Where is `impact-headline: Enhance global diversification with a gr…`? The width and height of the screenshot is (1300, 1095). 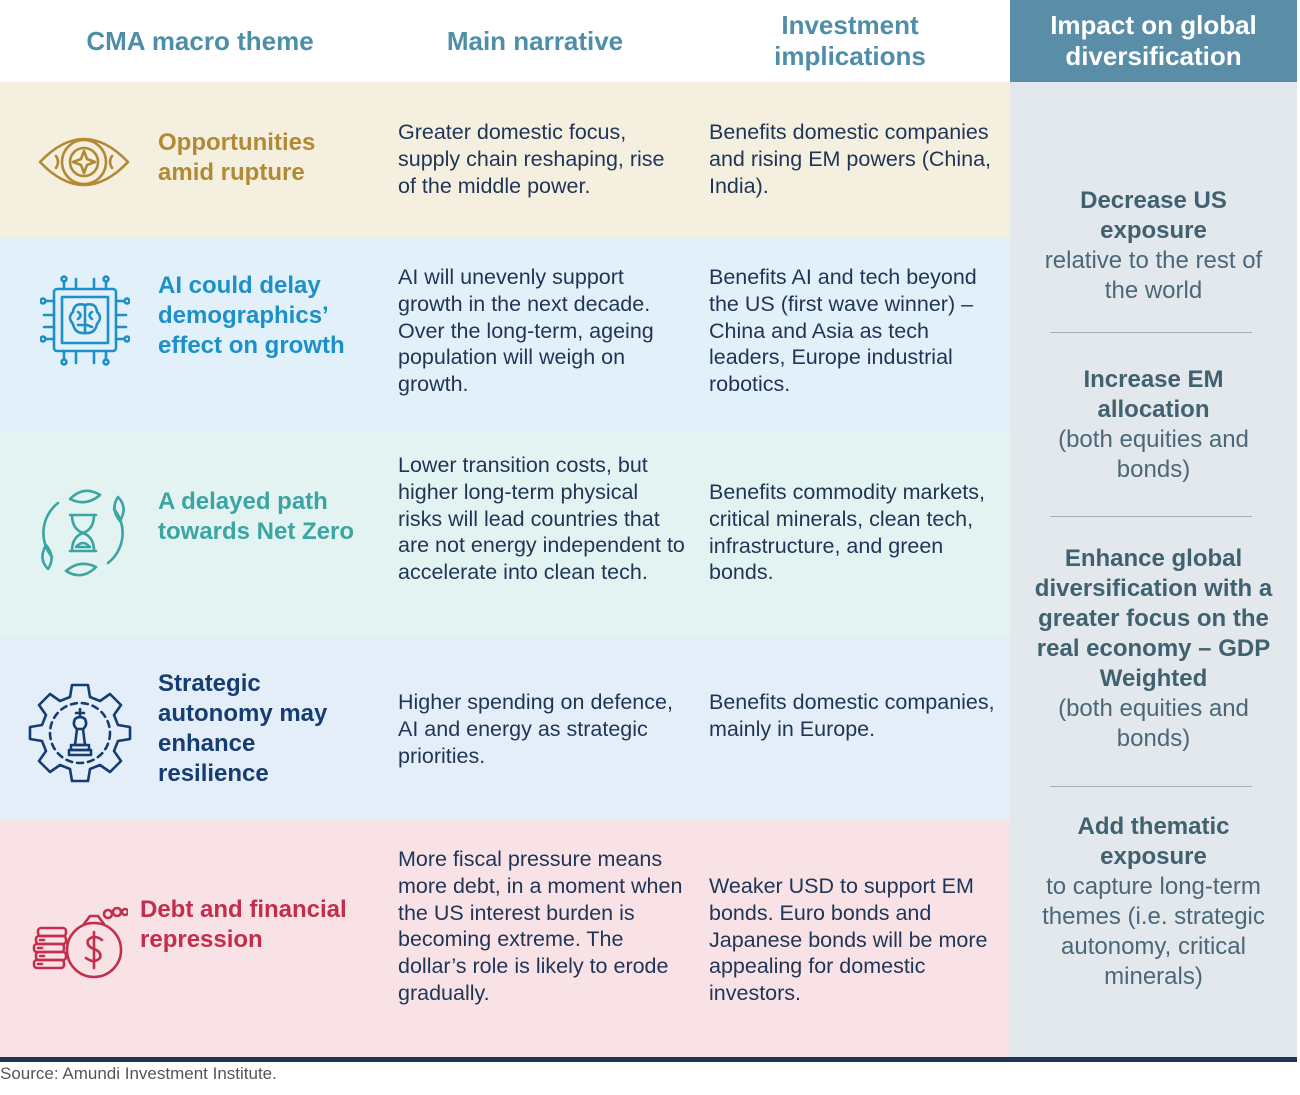
impact-headline: Enhance global diversification with a gr… is located at coordinates (1153, 618).